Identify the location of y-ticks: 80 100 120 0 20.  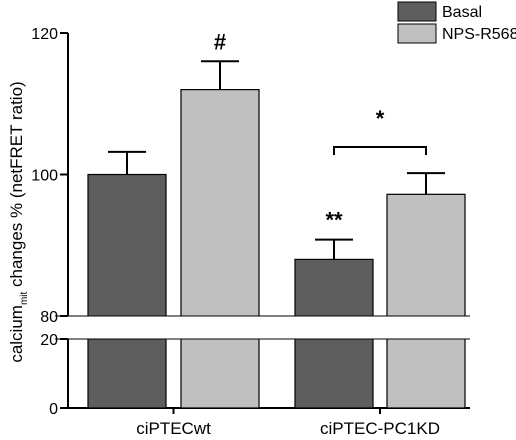
(49, 222).